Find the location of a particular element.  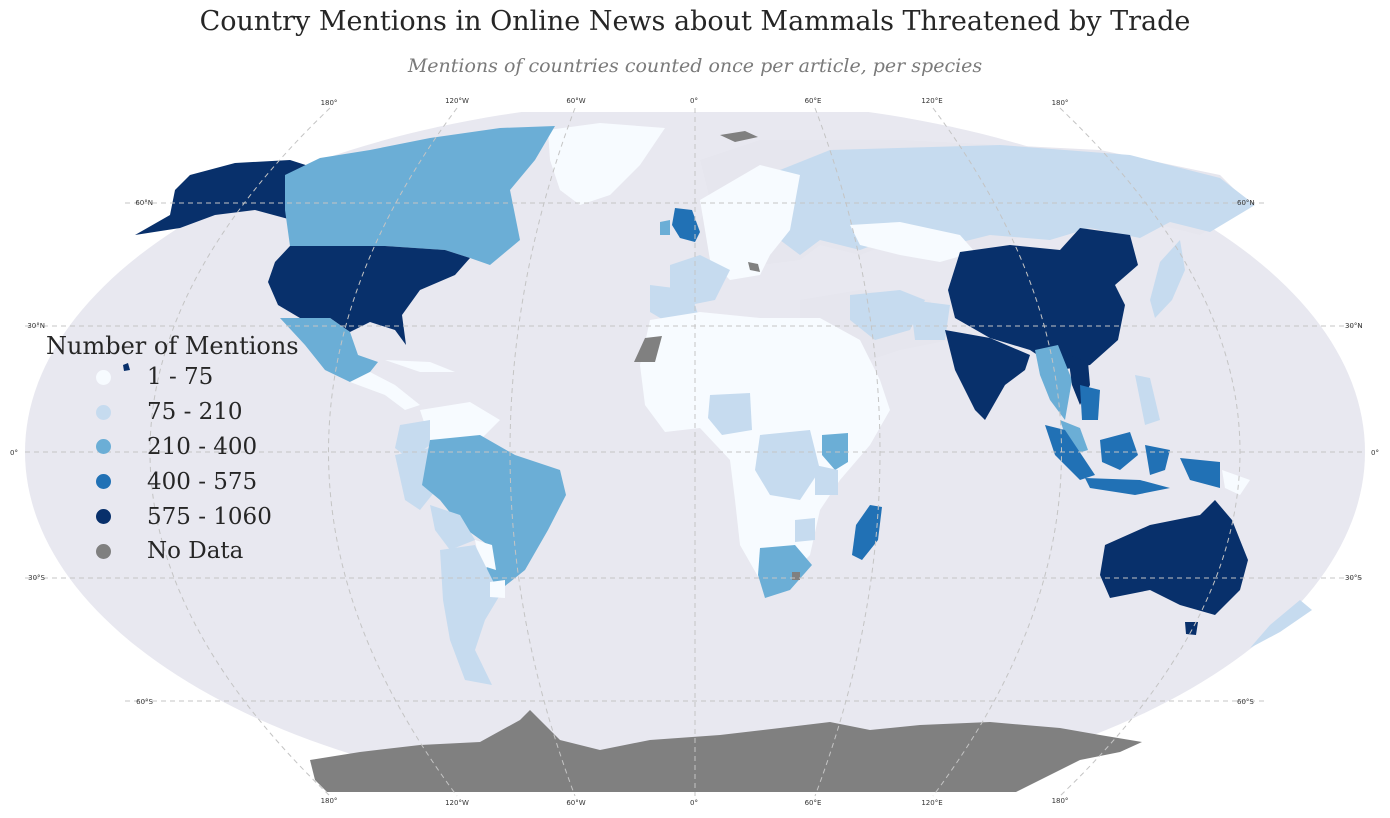

region-europe-other is located at coordinates (750, 222).